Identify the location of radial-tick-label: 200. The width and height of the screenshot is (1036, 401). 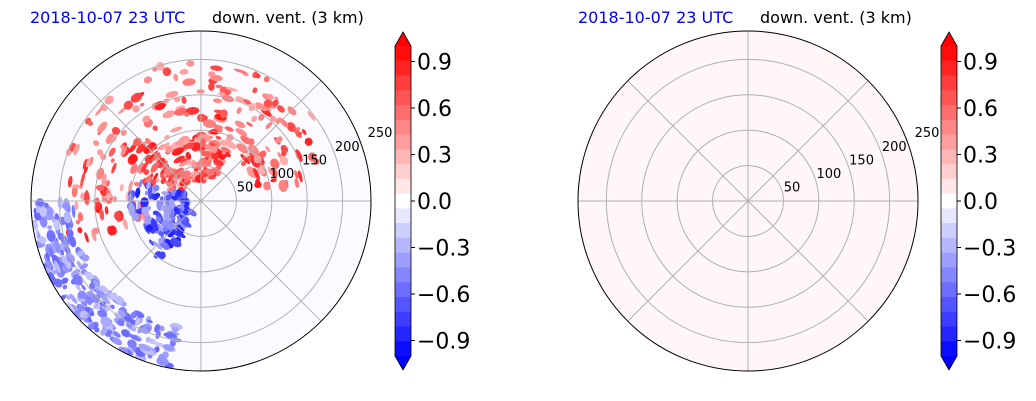
(347, 147).